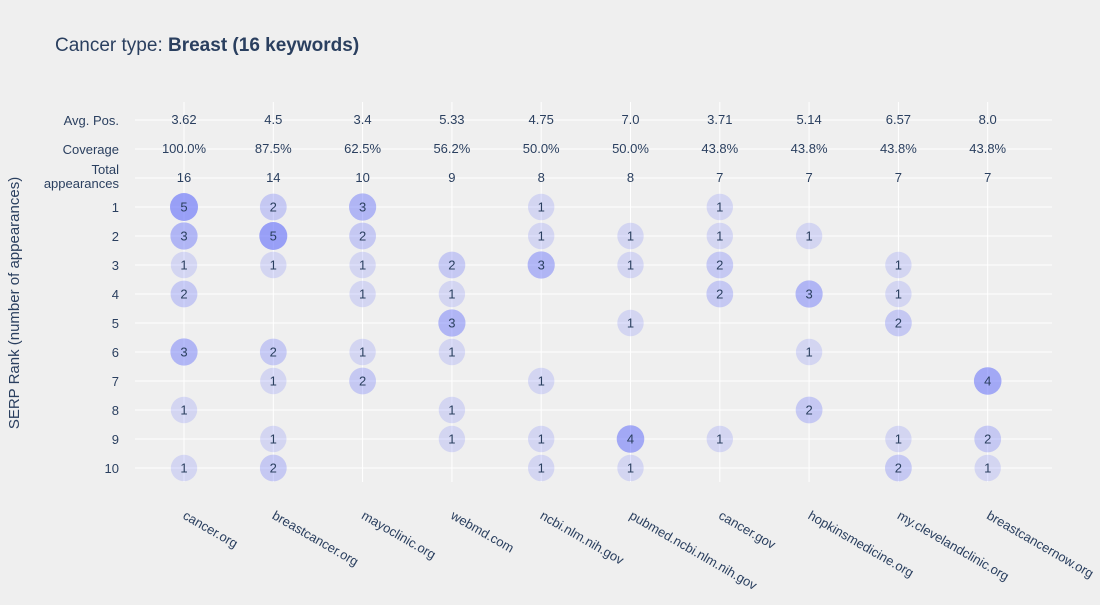  What do you see at coordinates (987, 177) in the screenshot?
I see `summary-value: 7` at bounding box center [987, 177].